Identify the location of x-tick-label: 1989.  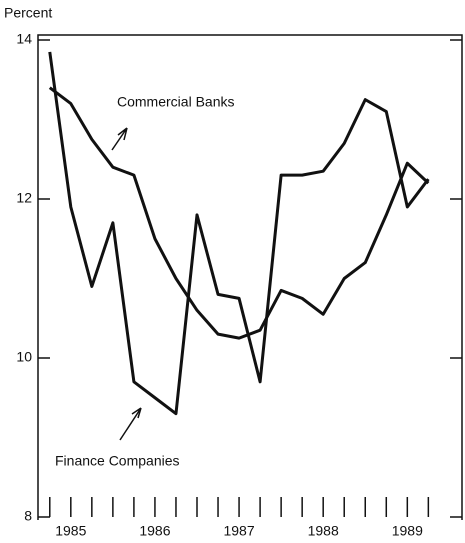
(407, 531).